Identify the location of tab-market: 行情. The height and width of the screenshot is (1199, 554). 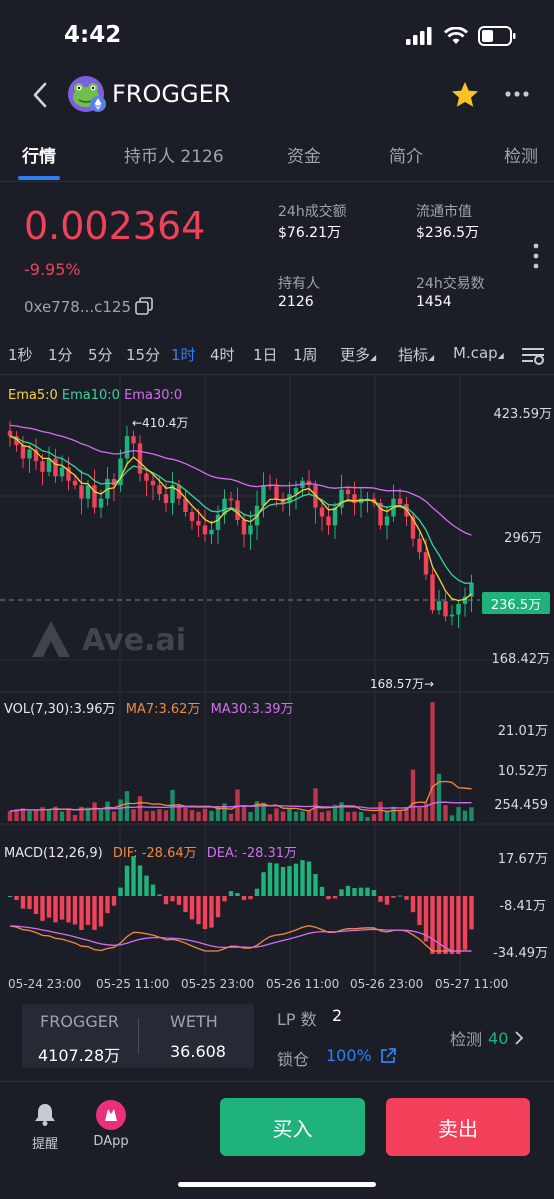
(39, 157).